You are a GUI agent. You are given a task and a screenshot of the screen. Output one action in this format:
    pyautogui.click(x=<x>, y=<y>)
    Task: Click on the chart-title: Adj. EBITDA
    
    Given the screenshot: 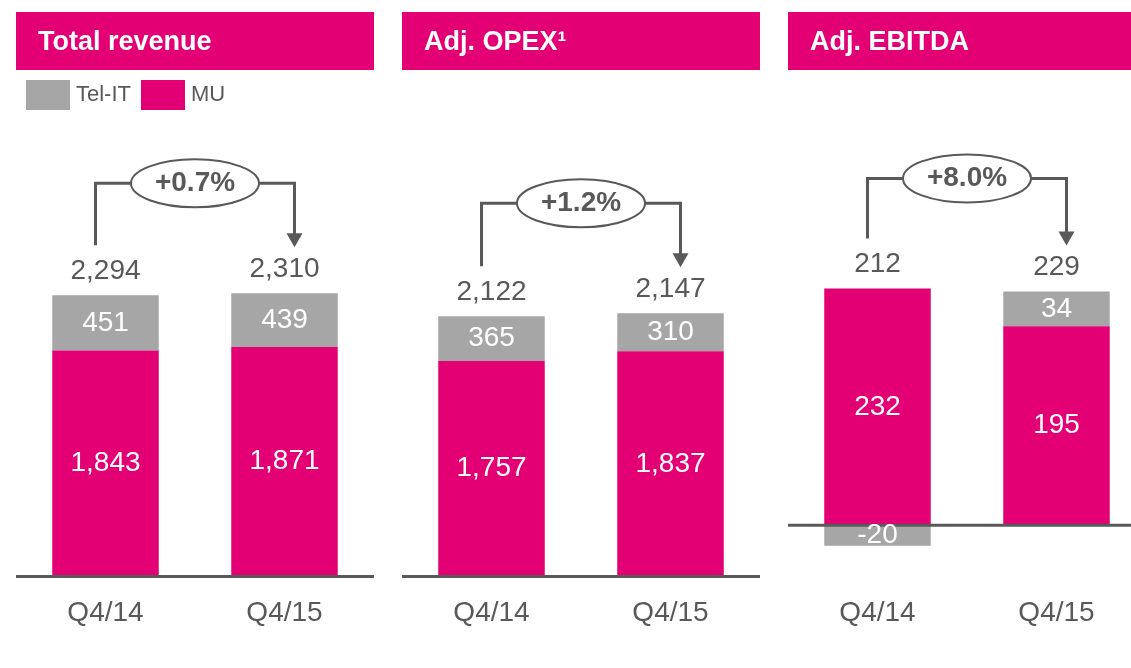 What is the action you would take?
    pyautogui.click(x=959, y=41)
    